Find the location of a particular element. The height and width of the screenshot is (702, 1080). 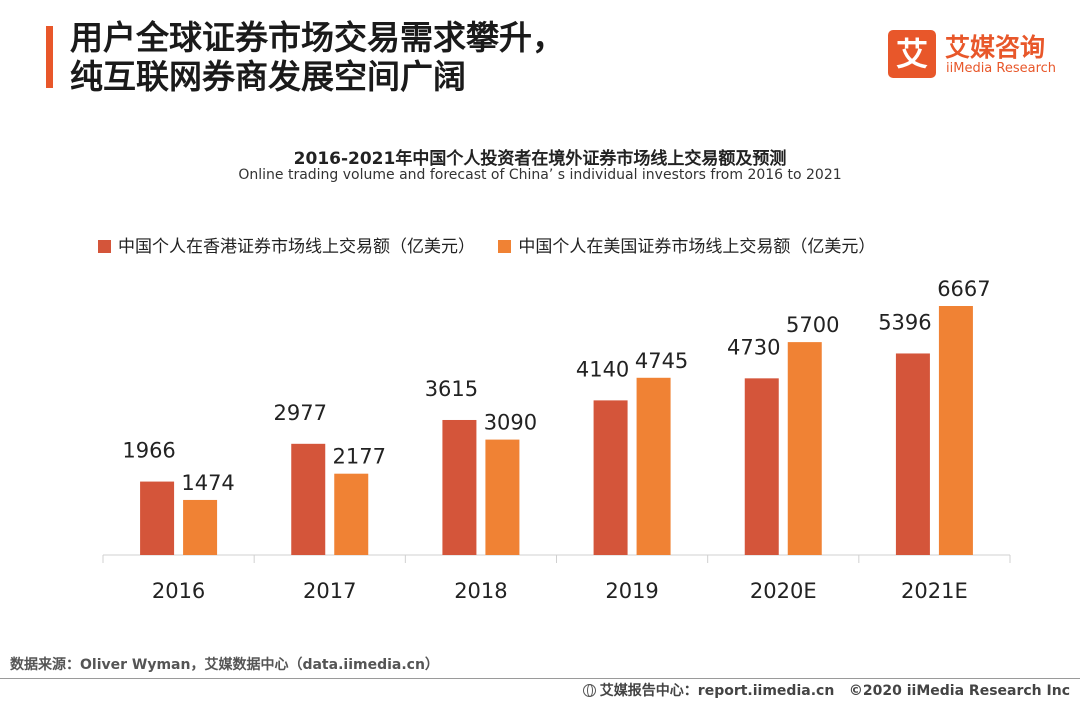

legend-item-us: 中国个人在美国证券市场线上交易额（亿美元） is located at coordinates (686, 244).